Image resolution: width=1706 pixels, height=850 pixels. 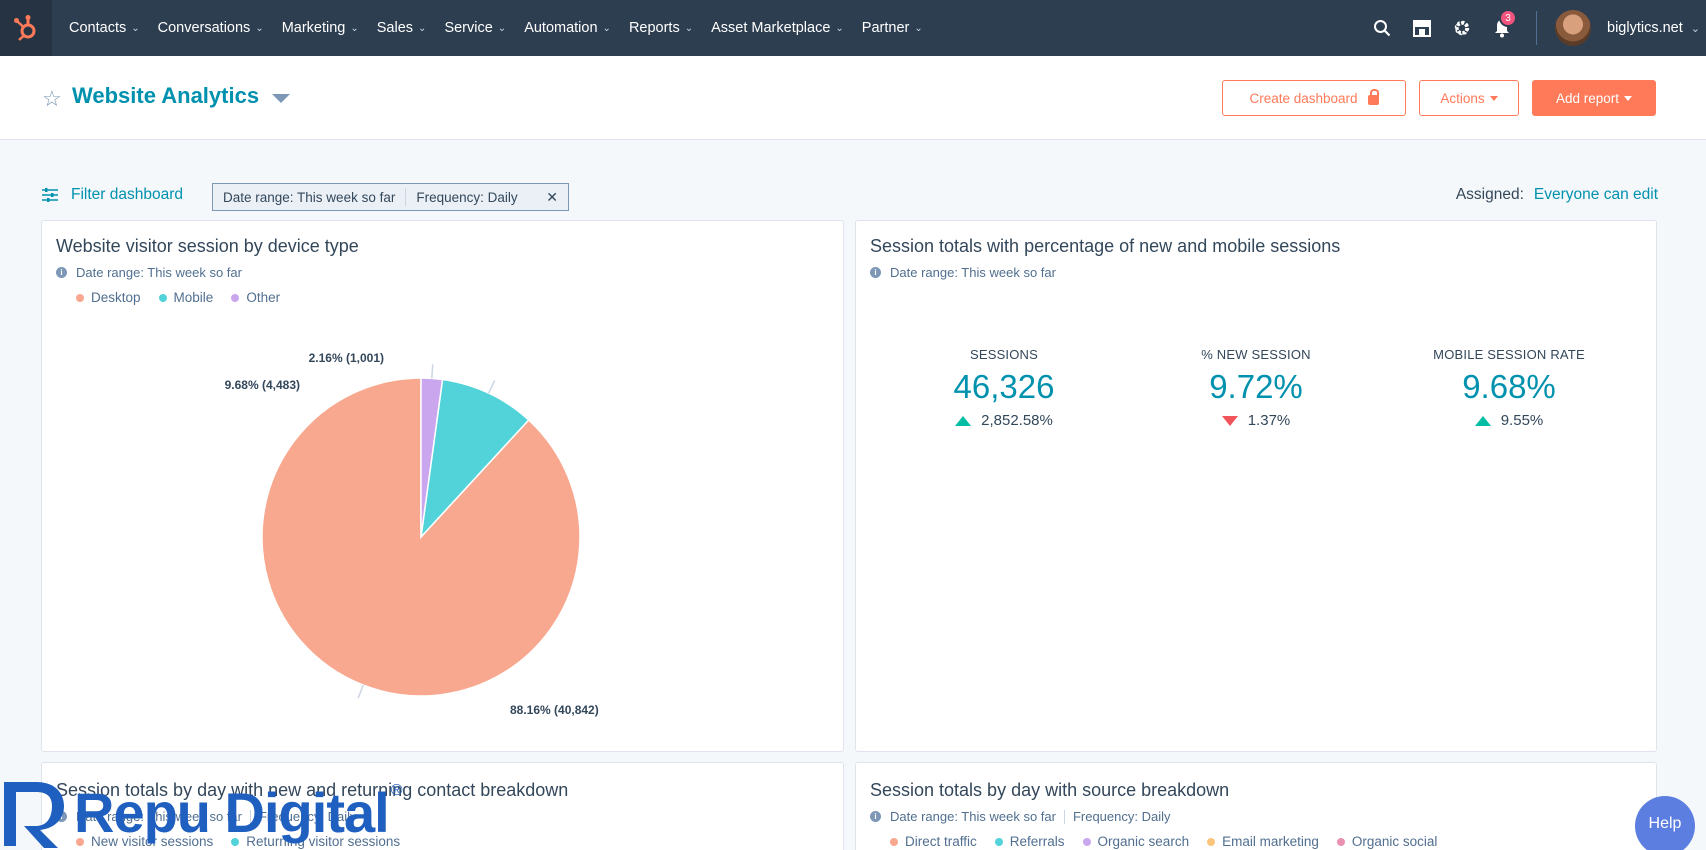 What do you see at coordinates (395, 28) in the screenshot?
I see `nav-label: Sales` at bounding box center [395, 28].